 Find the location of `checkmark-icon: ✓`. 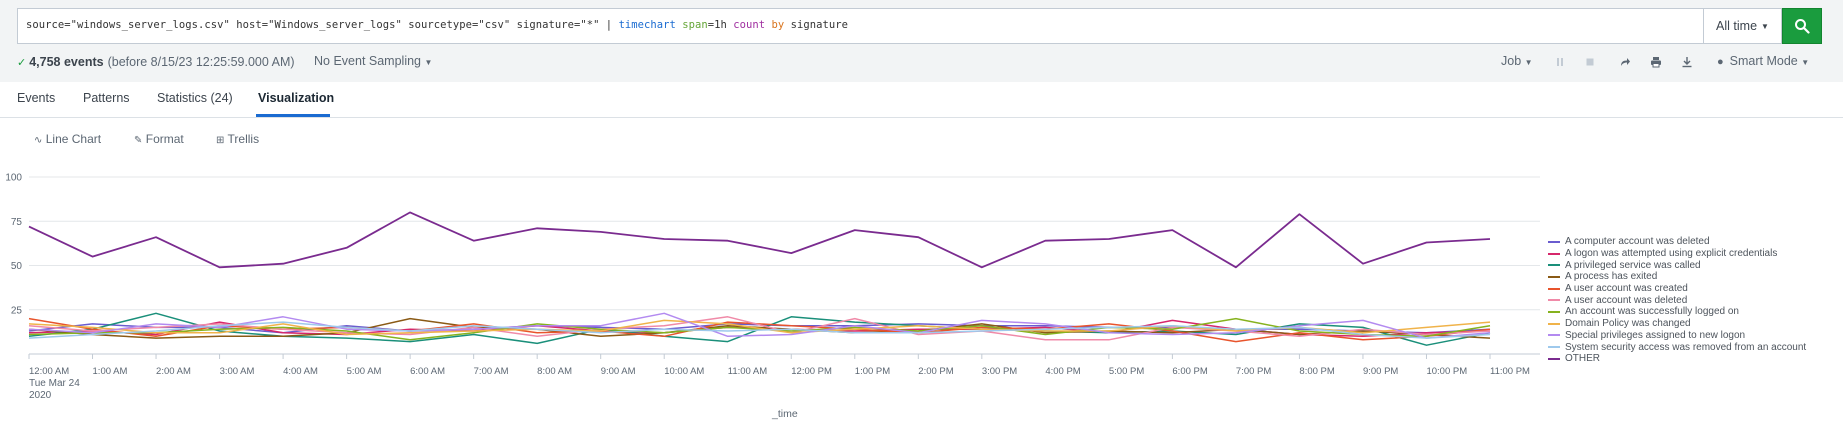

checkmark-icon: ✓ is located at coordinates (22, 62).